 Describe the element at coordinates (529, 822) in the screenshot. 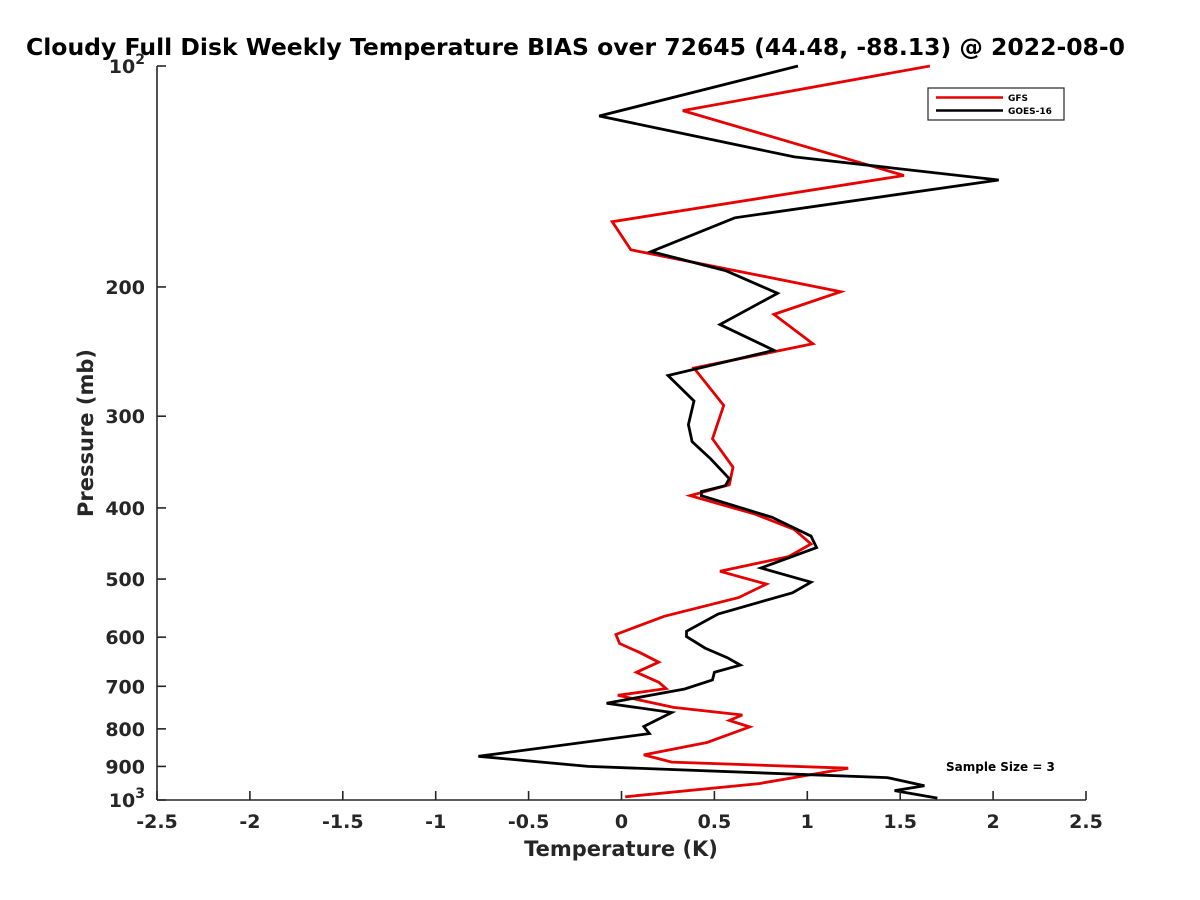

I see `x-tick-label: -0.5` at that location.